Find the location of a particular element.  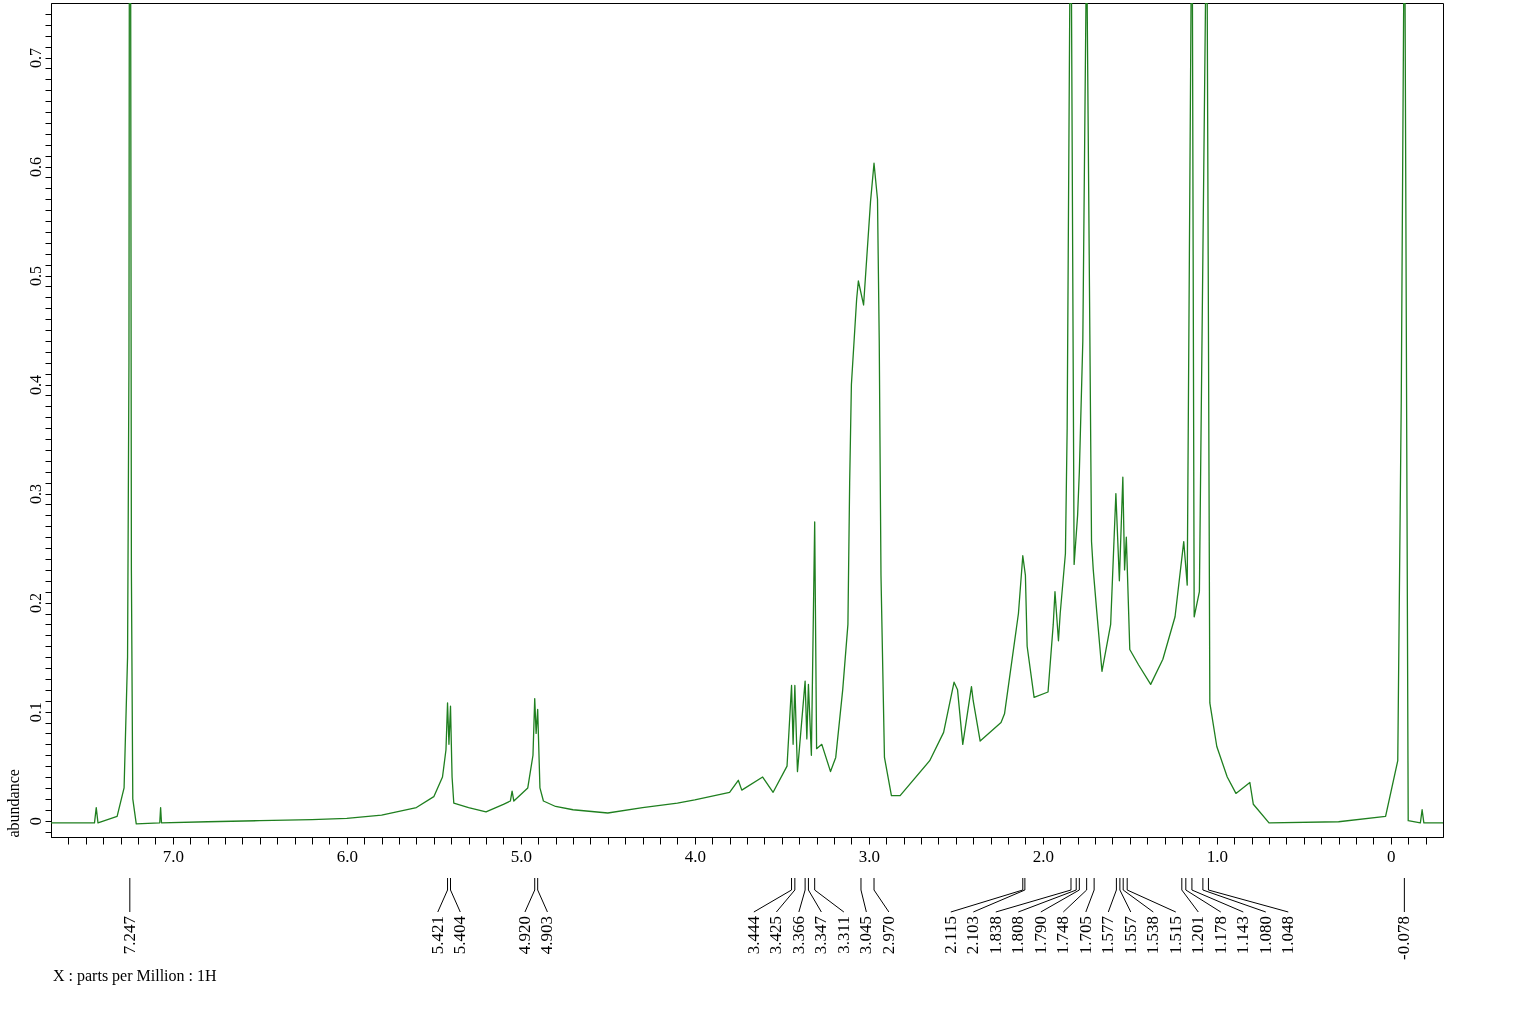

annotation: 1.201 is located at coordinates (1198, 935).